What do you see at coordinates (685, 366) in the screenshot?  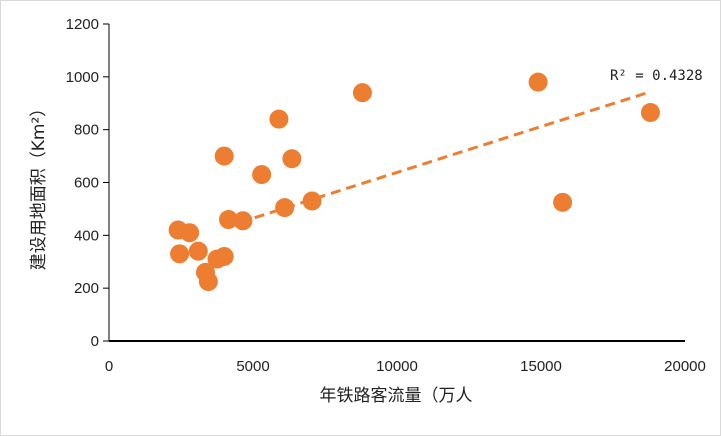 I see `x-tick-label: 20000` at bounding box center [685, 366].